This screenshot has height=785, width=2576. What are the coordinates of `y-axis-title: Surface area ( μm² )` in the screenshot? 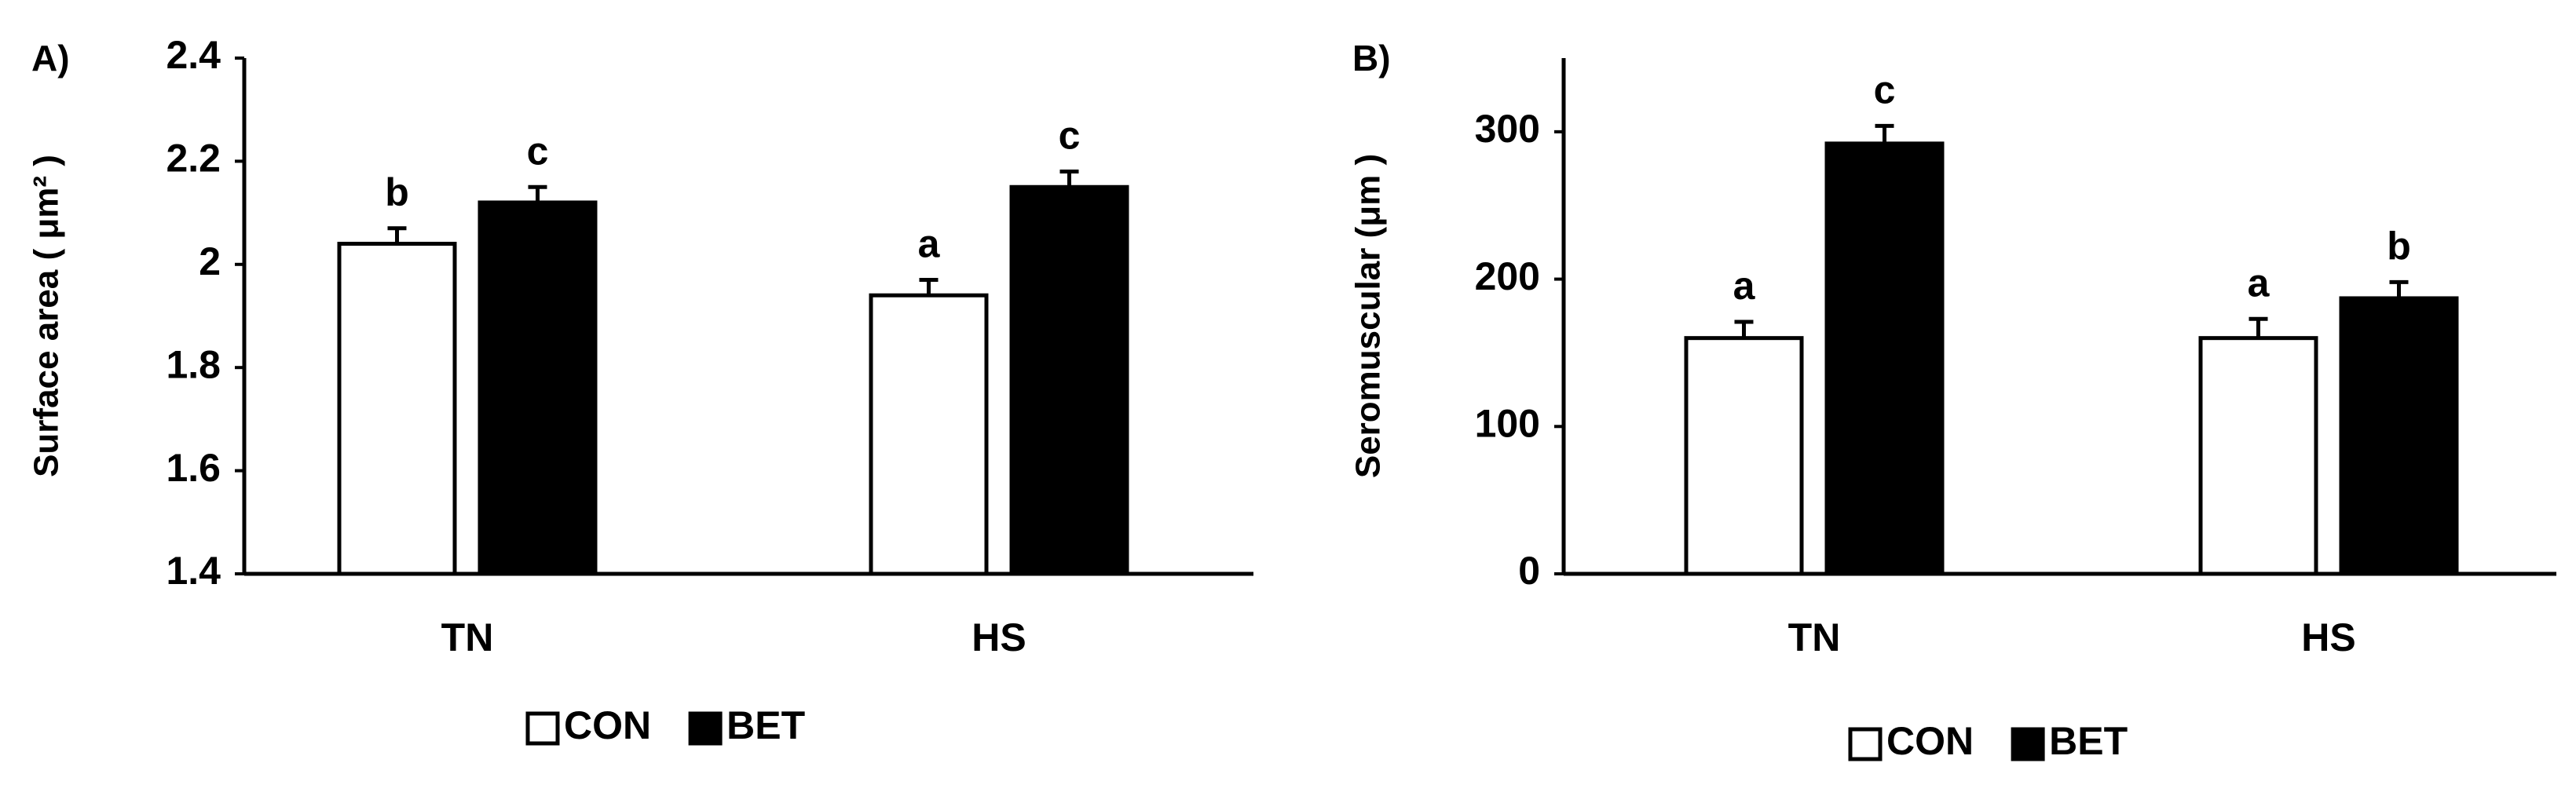 It's located at (47, 316).